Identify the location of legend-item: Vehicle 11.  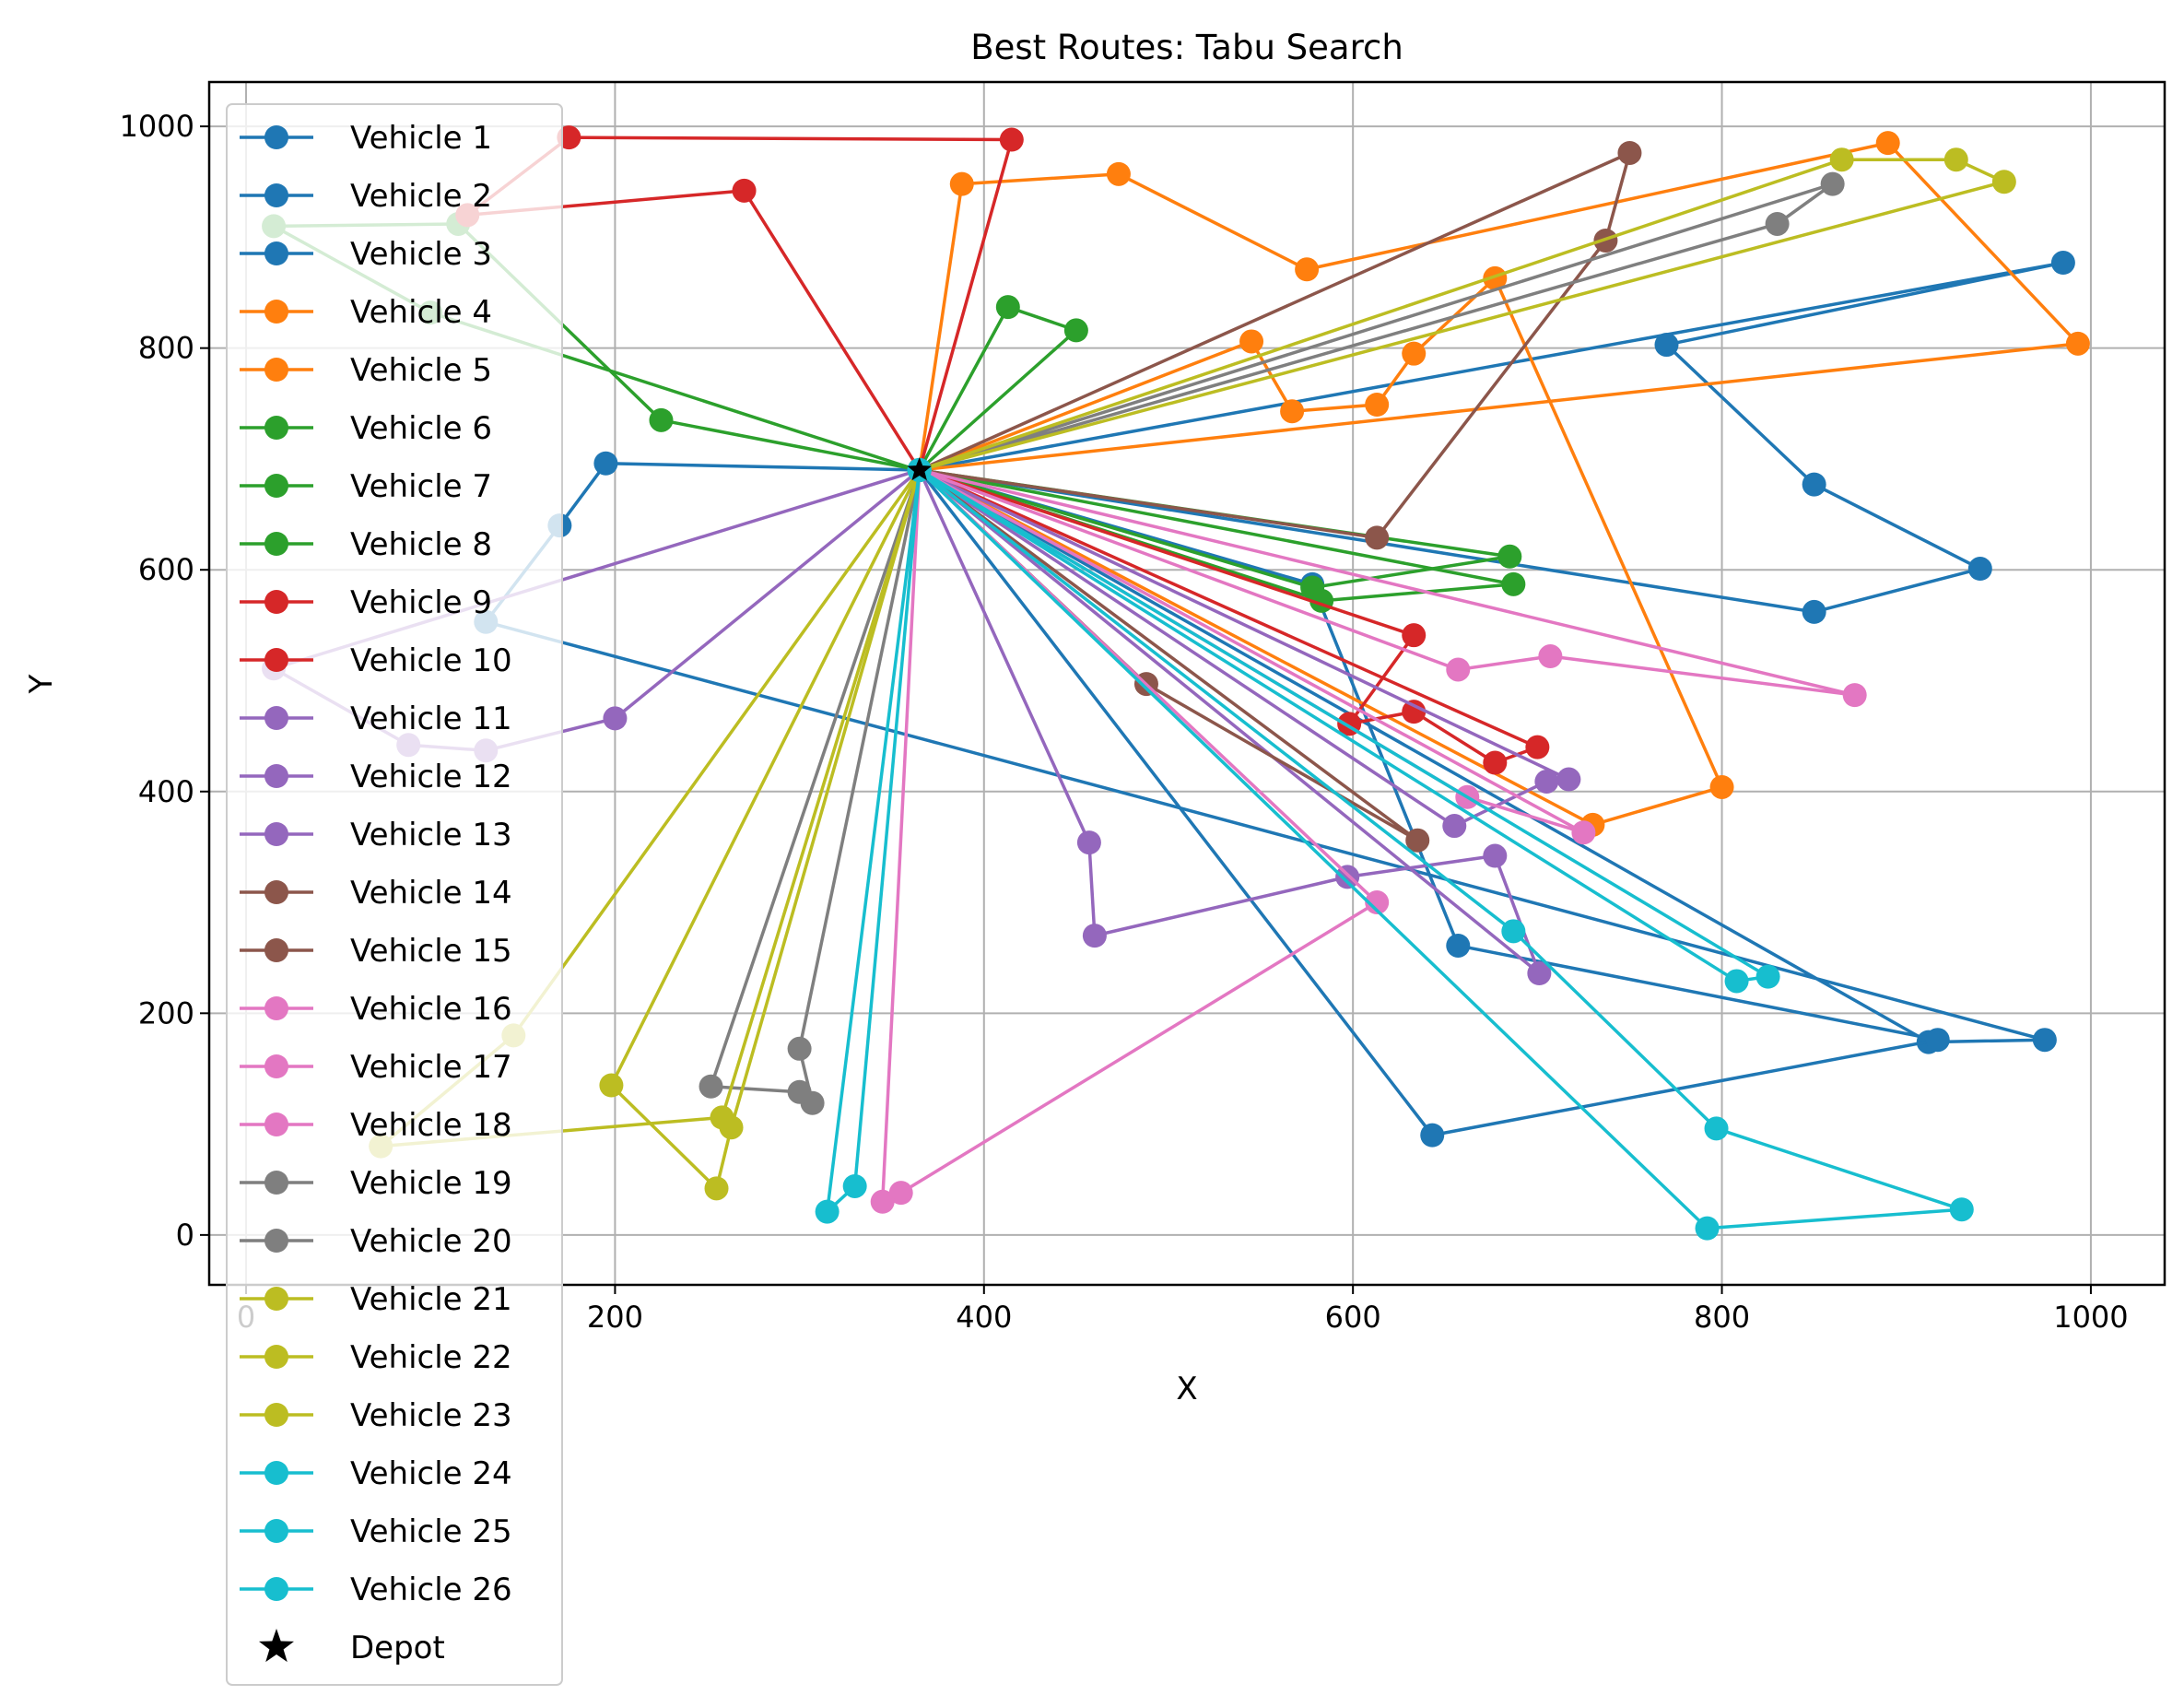
(376, 718).